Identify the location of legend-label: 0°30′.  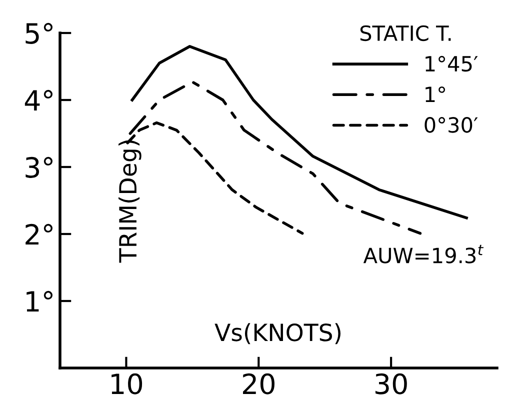
(451, 125).